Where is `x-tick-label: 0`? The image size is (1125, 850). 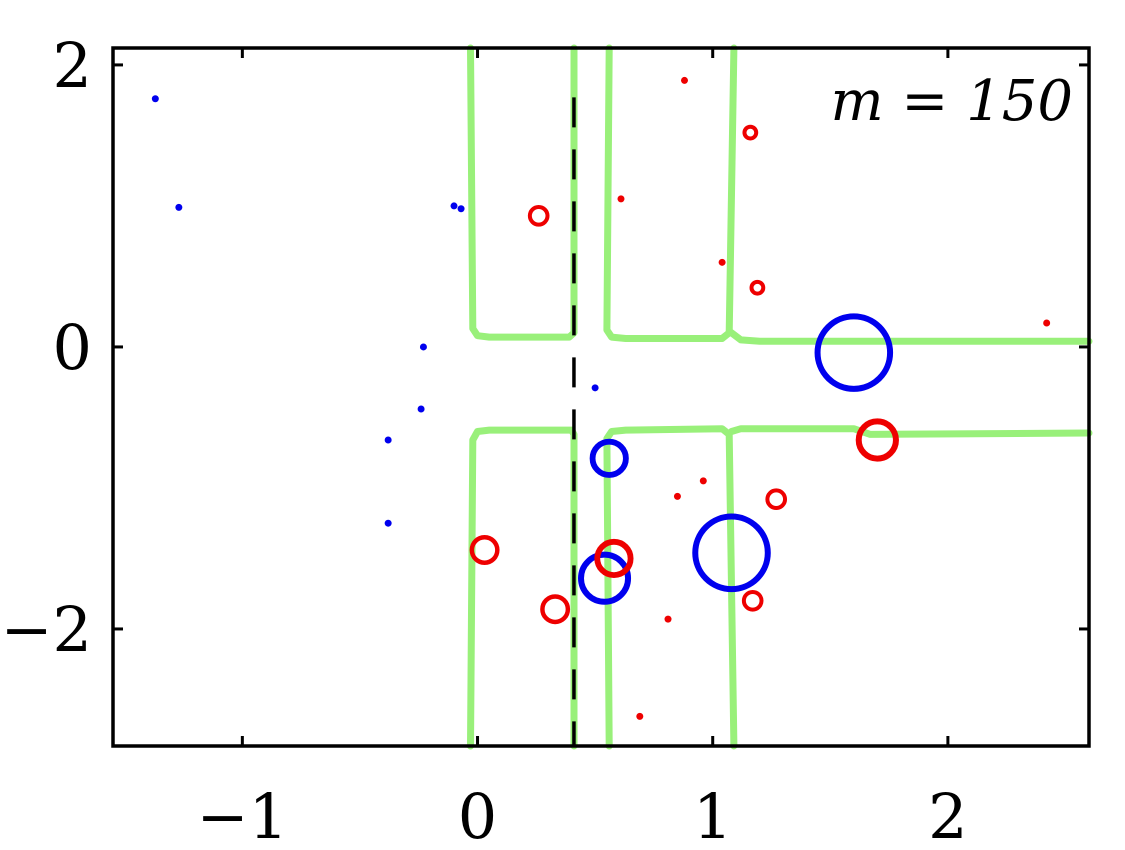 x-tick-label: 0 is located at coordinates (477, 815).